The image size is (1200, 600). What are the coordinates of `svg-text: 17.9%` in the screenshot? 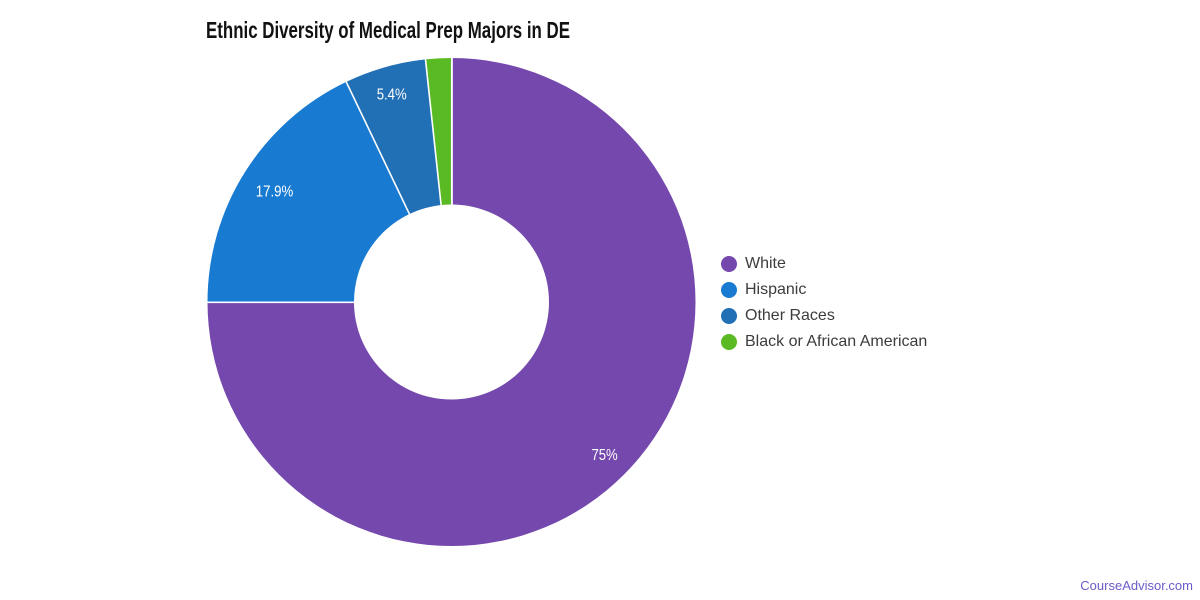 It's located at (275, 192).